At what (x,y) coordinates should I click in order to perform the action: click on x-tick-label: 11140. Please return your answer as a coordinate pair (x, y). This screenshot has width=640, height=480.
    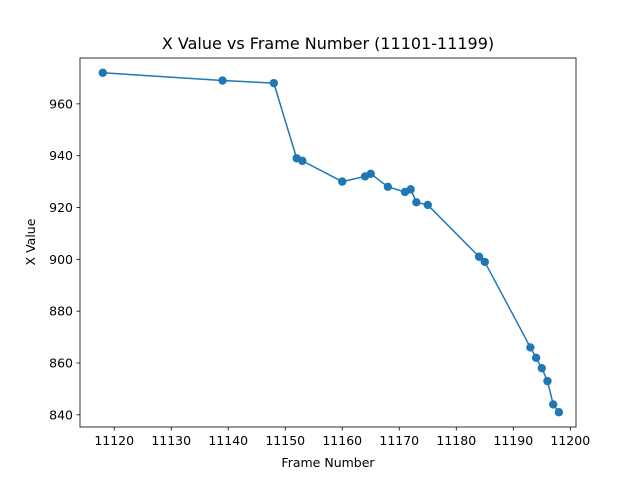
    Looking at the image, I should click on (228, 440).